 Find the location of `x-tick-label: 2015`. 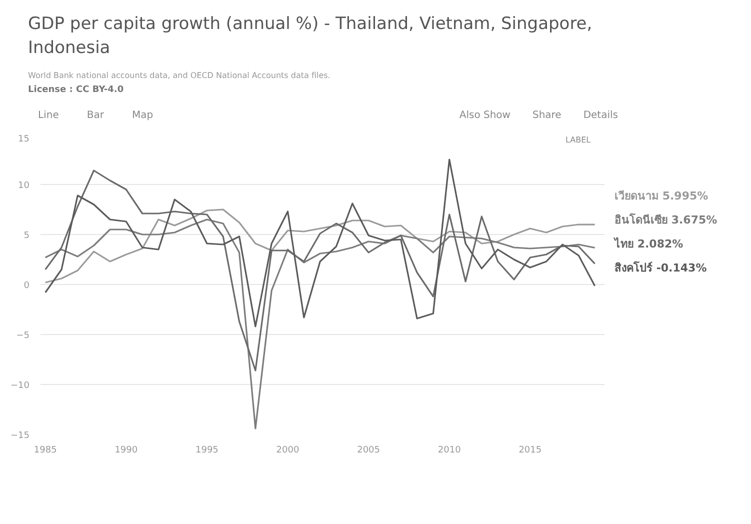

x-tick-label: 2015 is located at coordinates (530, 451).